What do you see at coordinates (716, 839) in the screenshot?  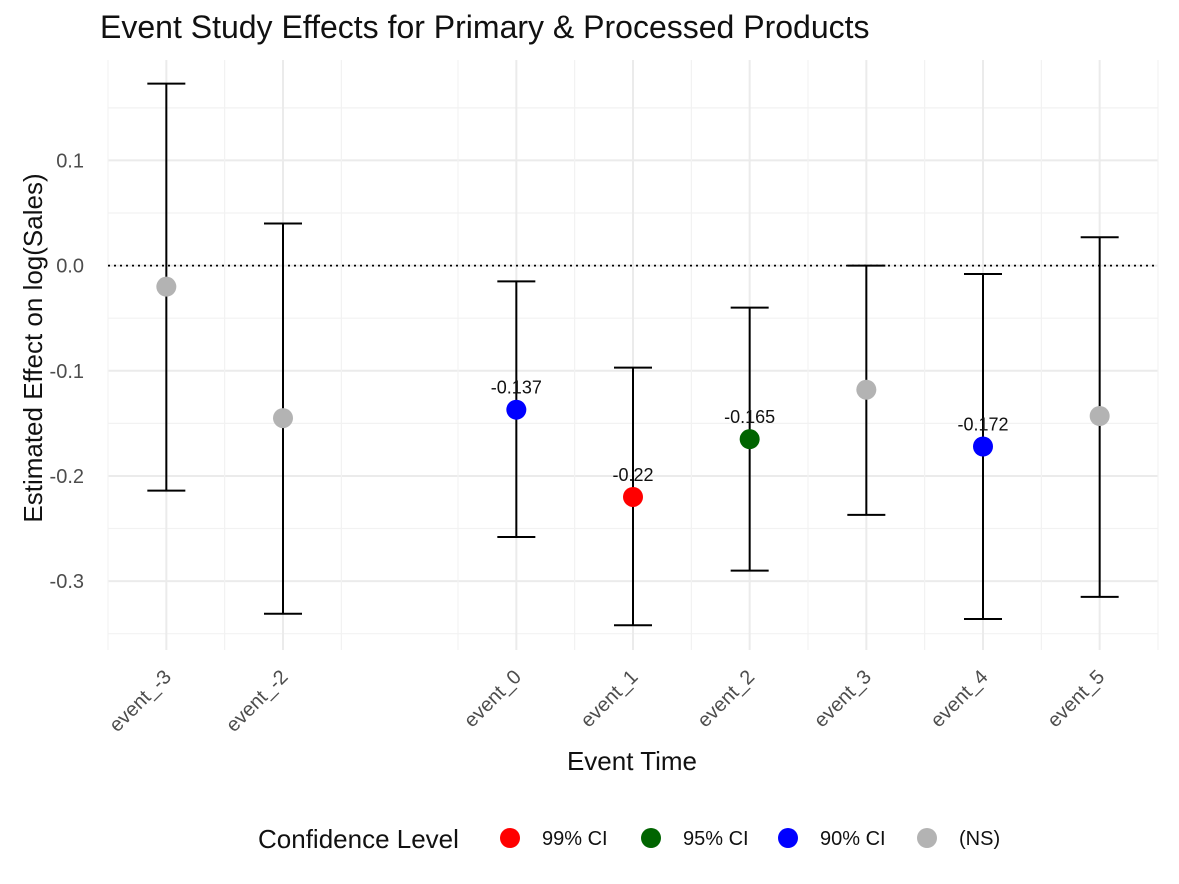 I see `legend-label: 95% CI` at bounding box center [716, 839].